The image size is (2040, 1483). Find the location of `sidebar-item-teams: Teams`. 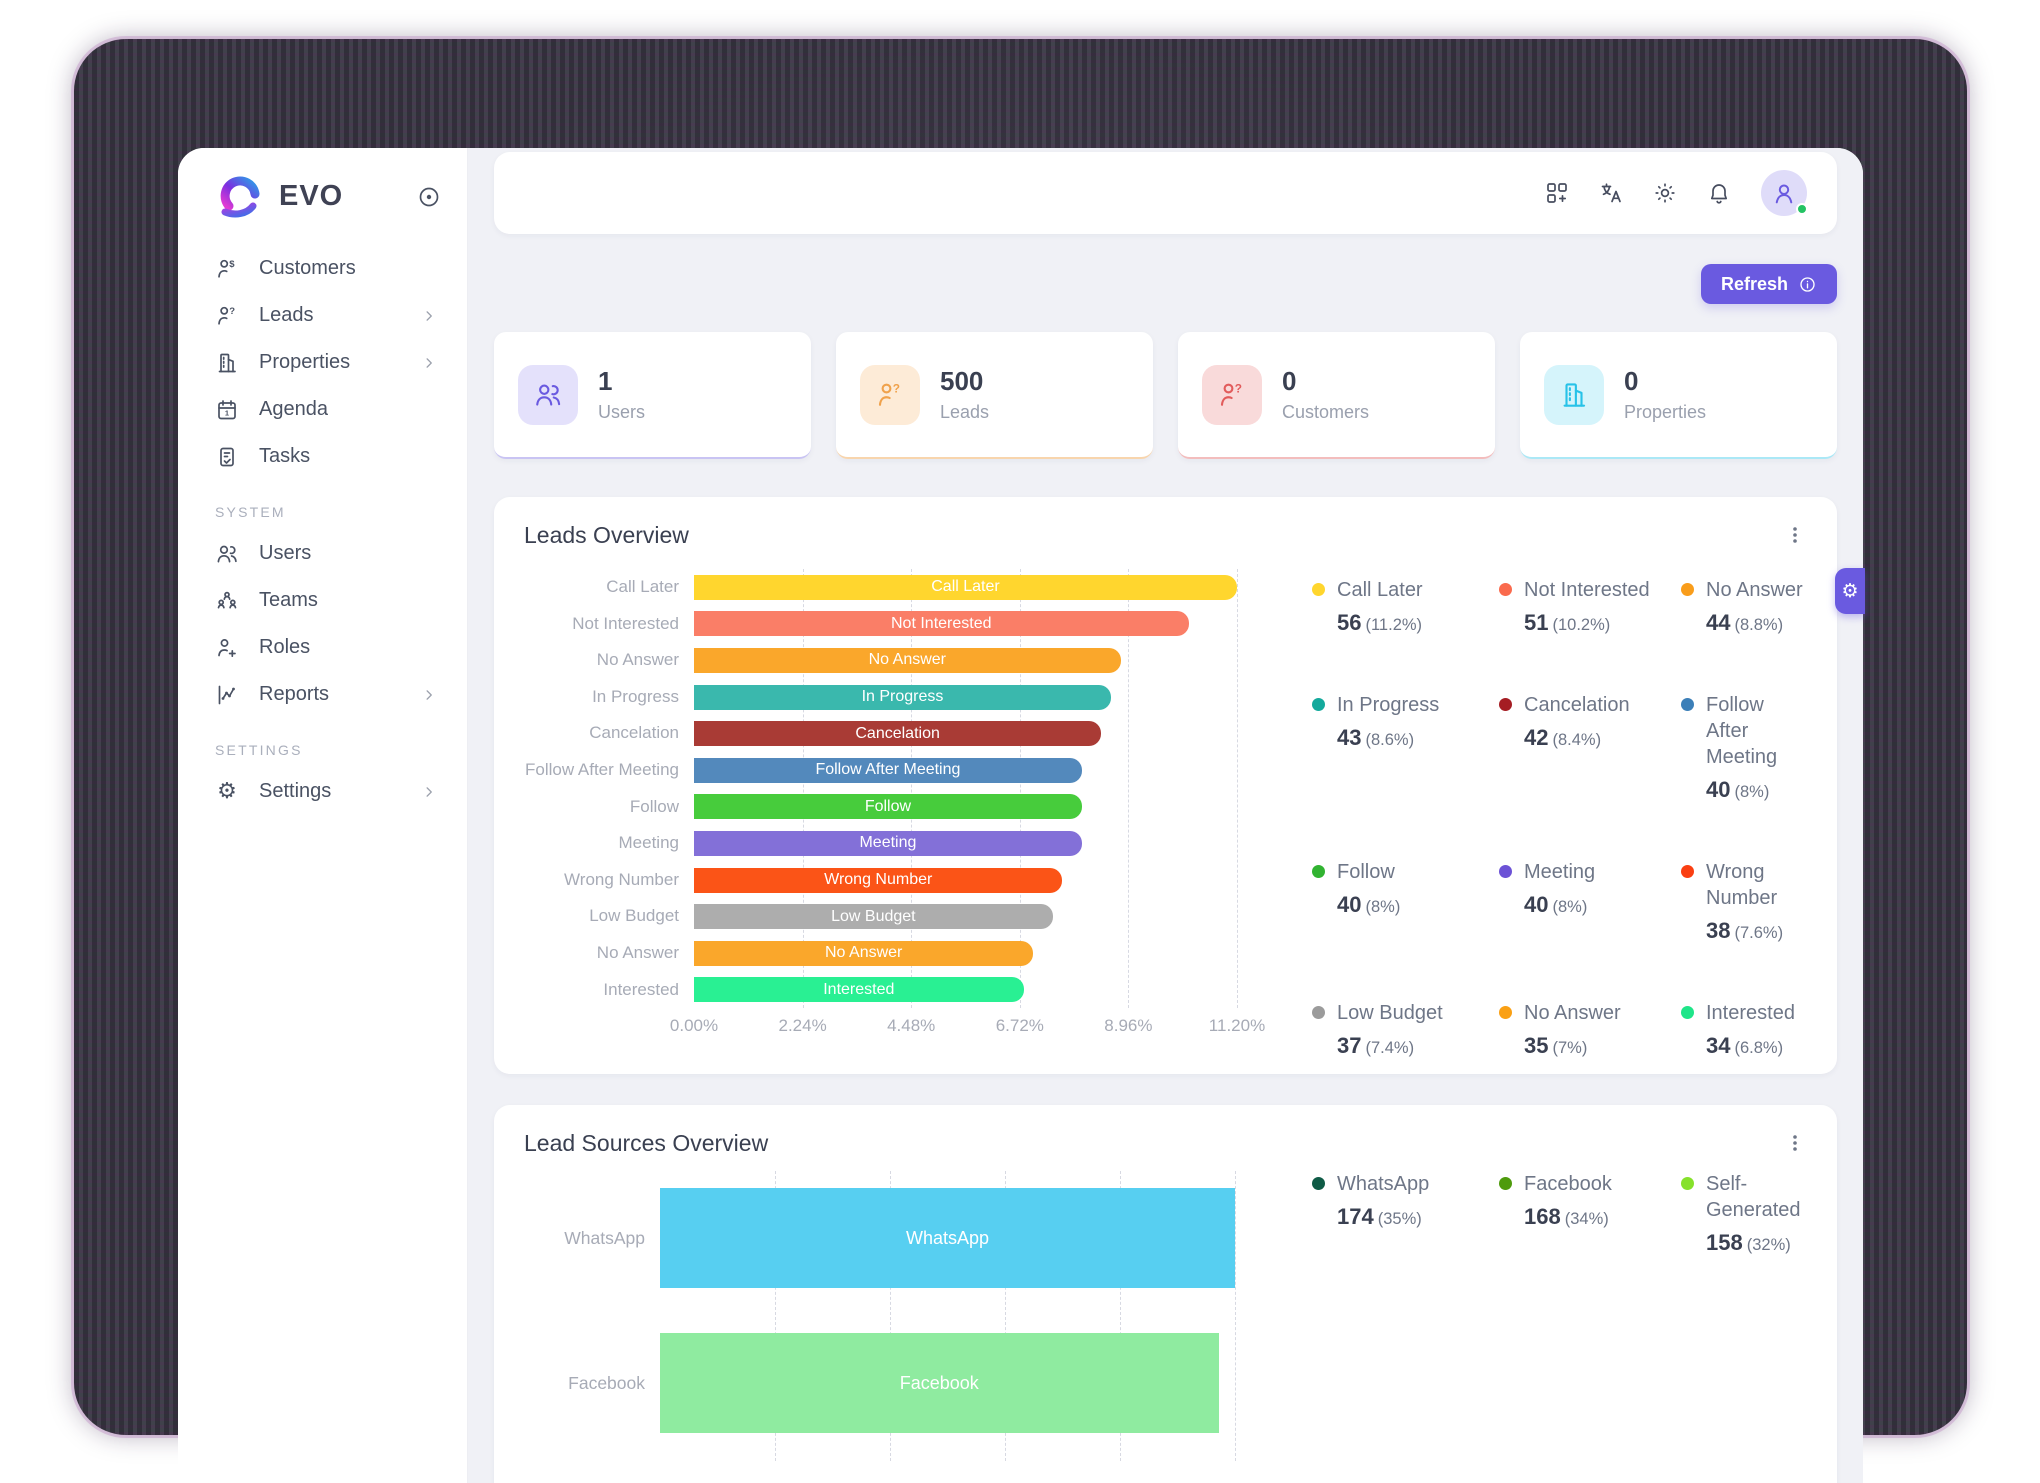

sidebar-item-teams: Teams is located at coordinates (328, 600).